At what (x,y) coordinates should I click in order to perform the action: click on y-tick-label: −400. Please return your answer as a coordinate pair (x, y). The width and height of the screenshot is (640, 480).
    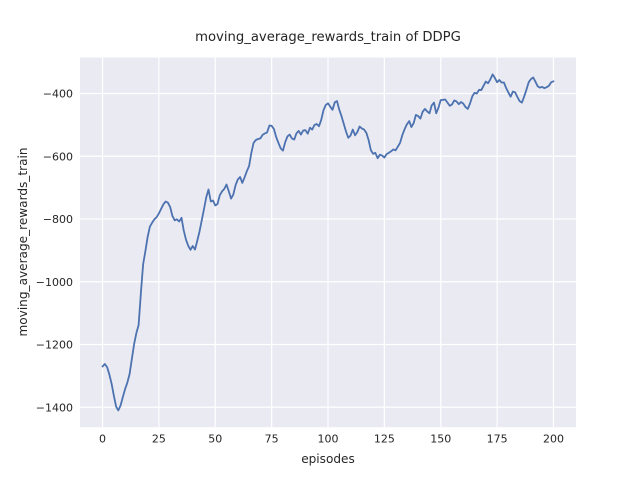
    Looking at the image, I should click on (58, 94).